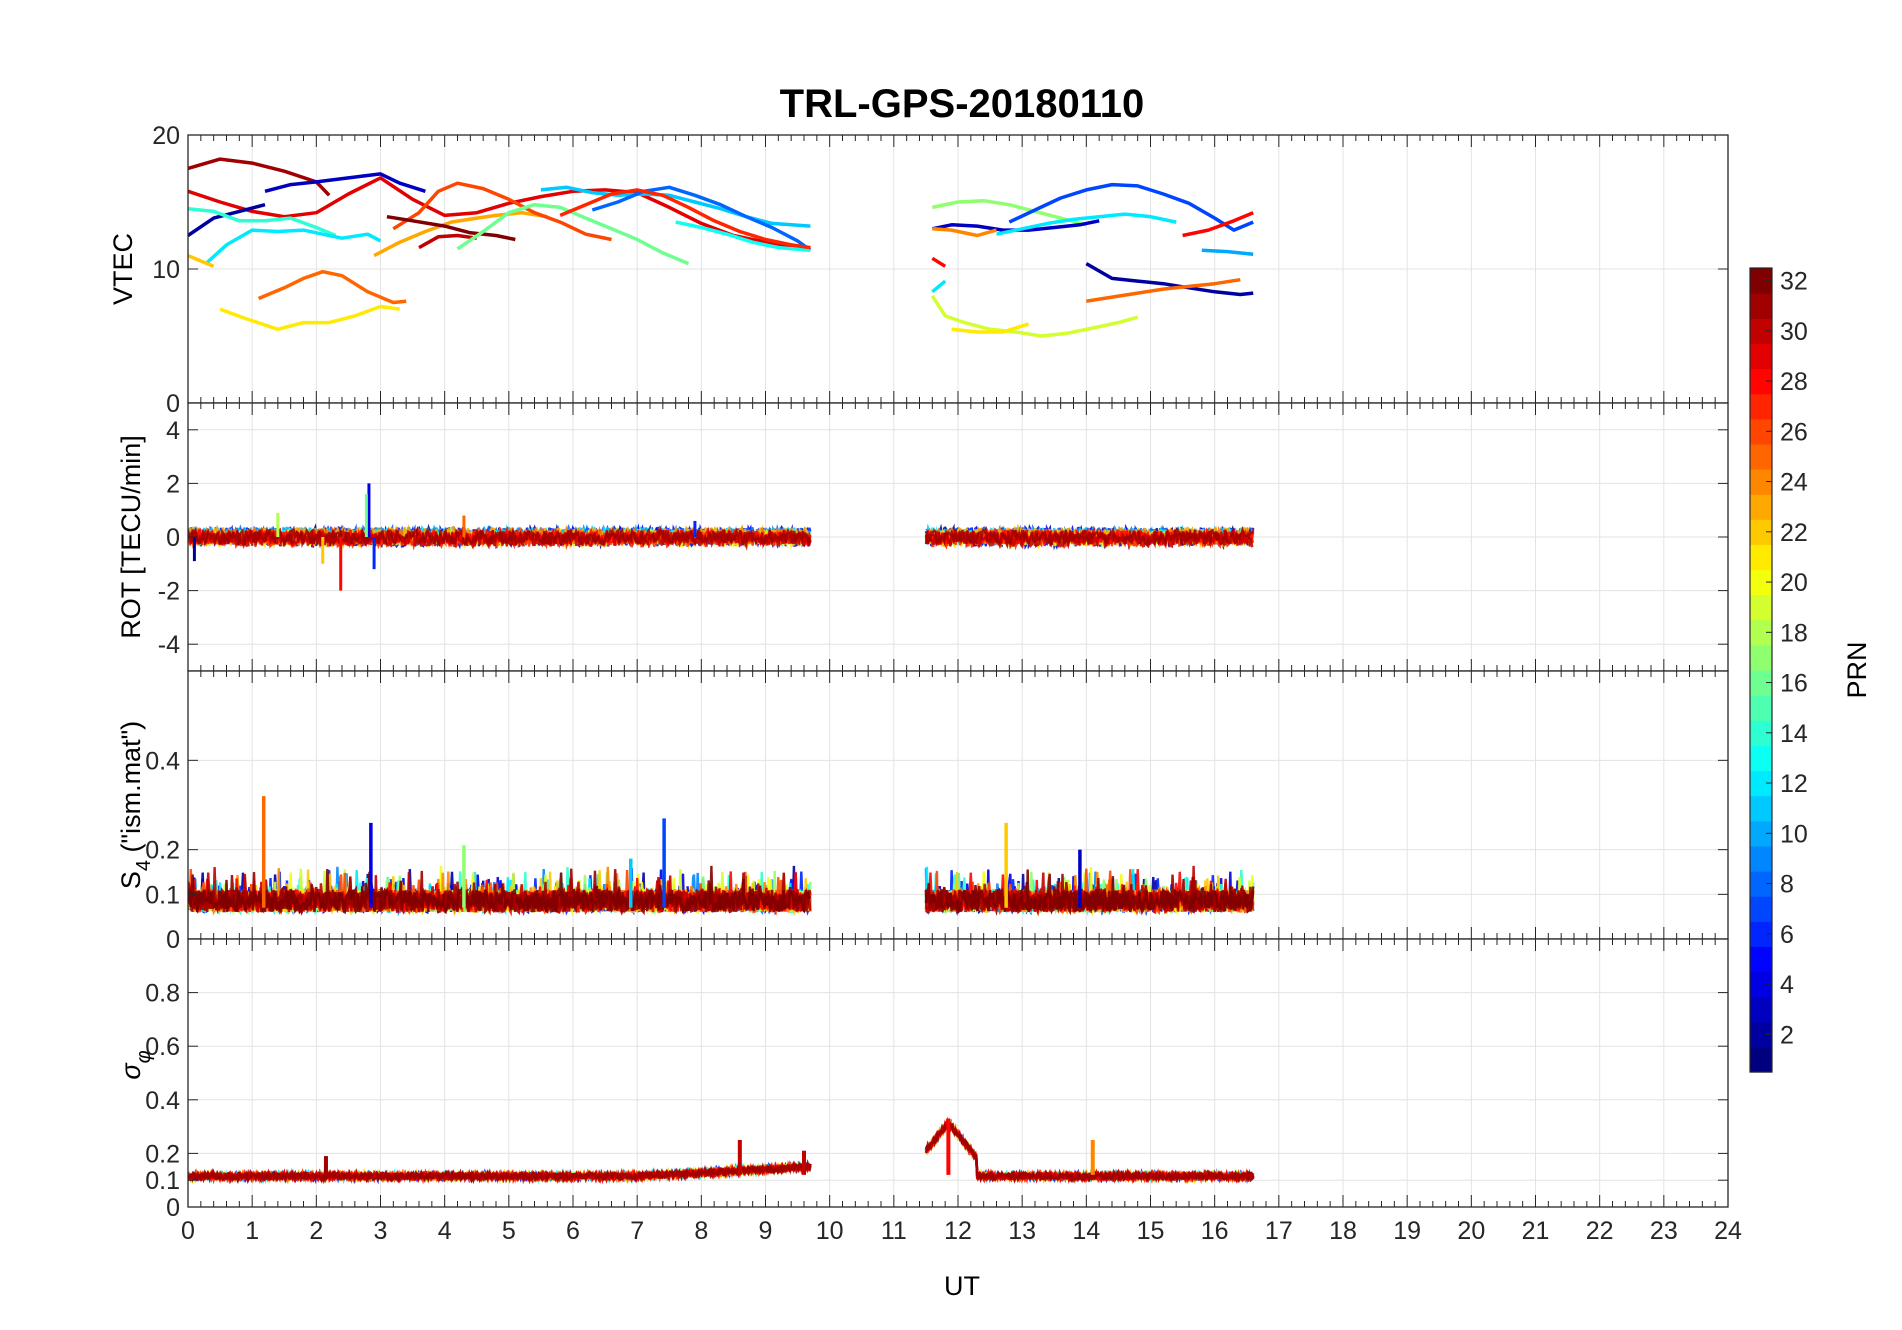 The height and width of the screenshot is (1330, 1902). Describe the element at coordinates (1787, 985) in the screenshot. I see `colorbar-tick-label: 4` at that location.